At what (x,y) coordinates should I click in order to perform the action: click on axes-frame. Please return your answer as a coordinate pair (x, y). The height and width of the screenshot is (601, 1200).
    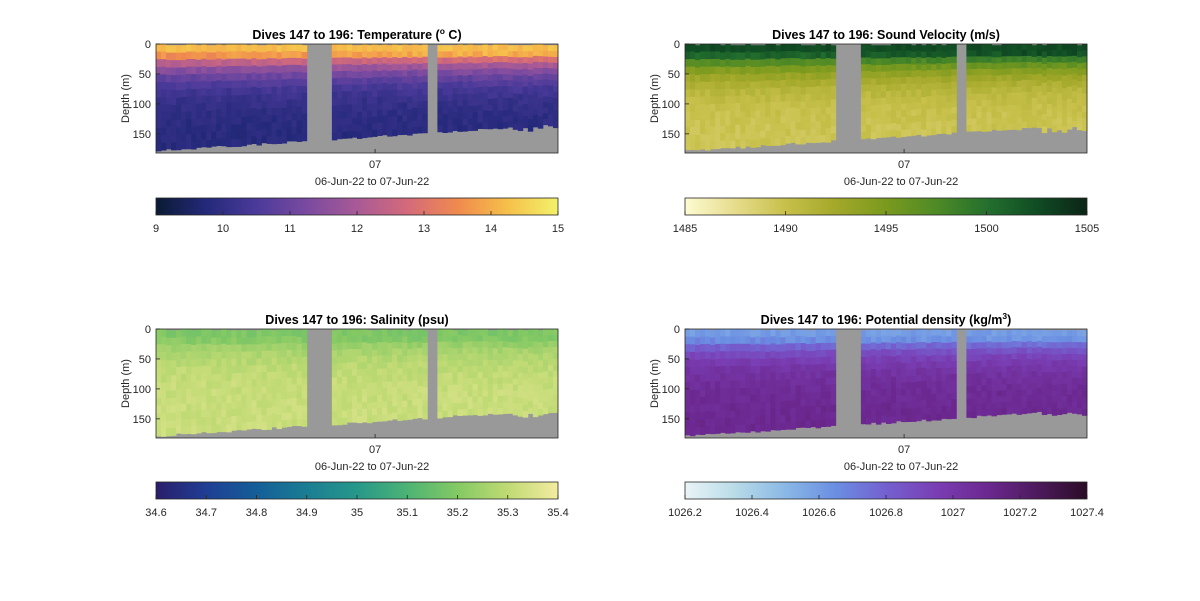
    Looking at the image, I should click on (886, 98).